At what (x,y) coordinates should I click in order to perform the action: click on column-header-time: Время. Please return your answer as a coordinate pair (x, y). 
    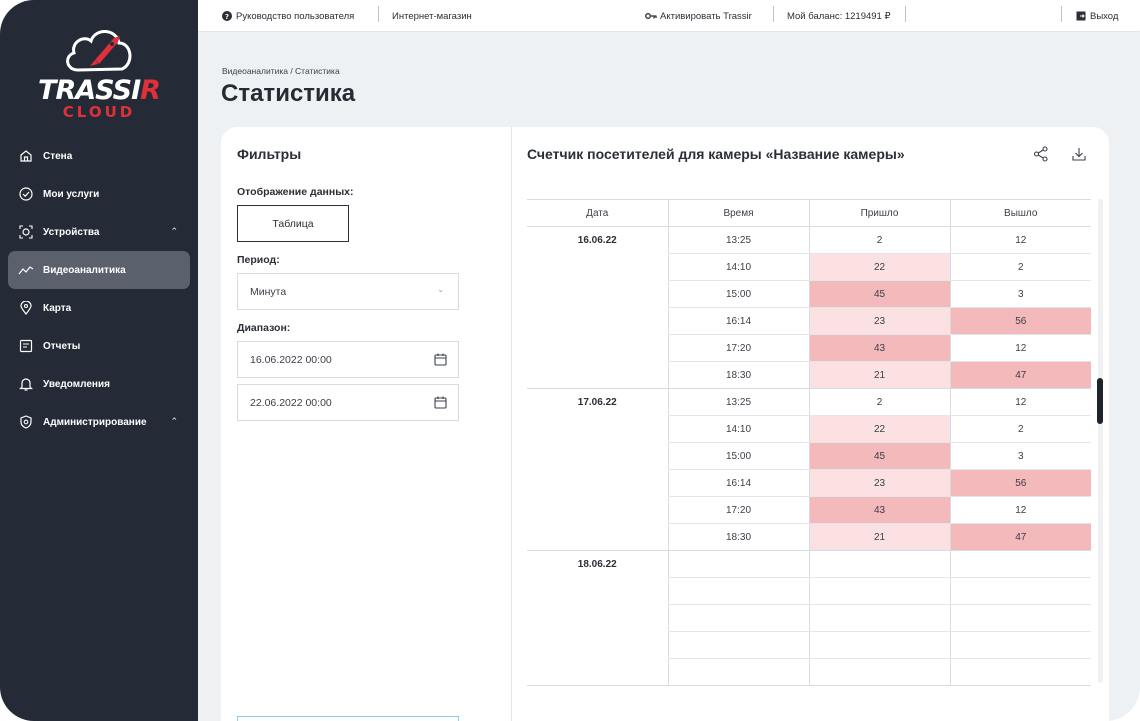
    Looking at the image, I should click on (738, 213).